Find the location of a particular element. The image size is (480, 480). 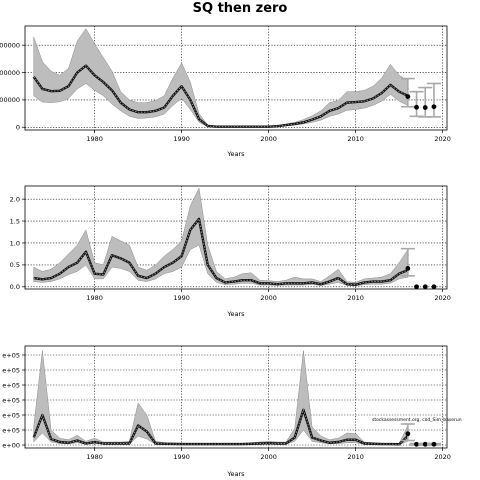

y-tick-label: 300000 is located at coordinates (10, 45).